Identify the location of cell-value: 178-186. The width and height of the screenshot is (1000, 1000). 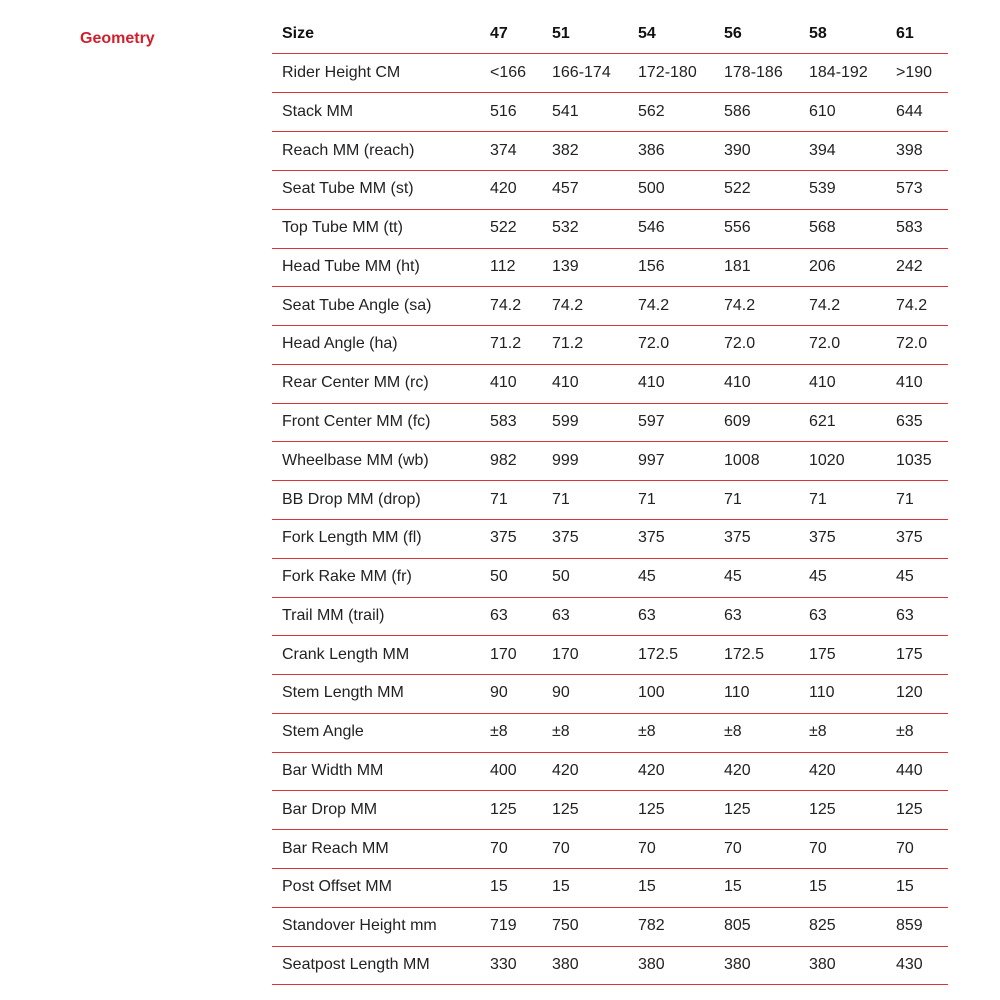
(753, 72).